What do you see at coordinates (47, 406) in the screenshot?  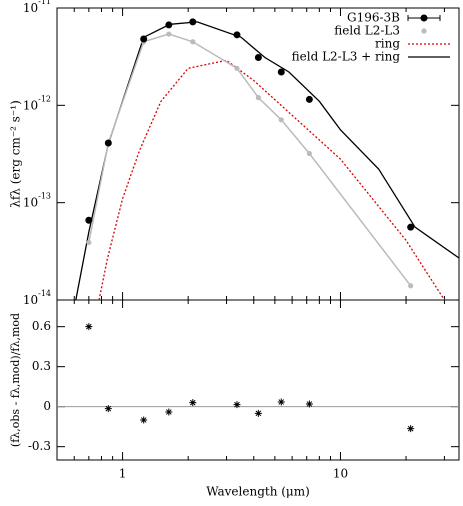 I see `y-tick-label: 0` at bounding box center [47, 406].